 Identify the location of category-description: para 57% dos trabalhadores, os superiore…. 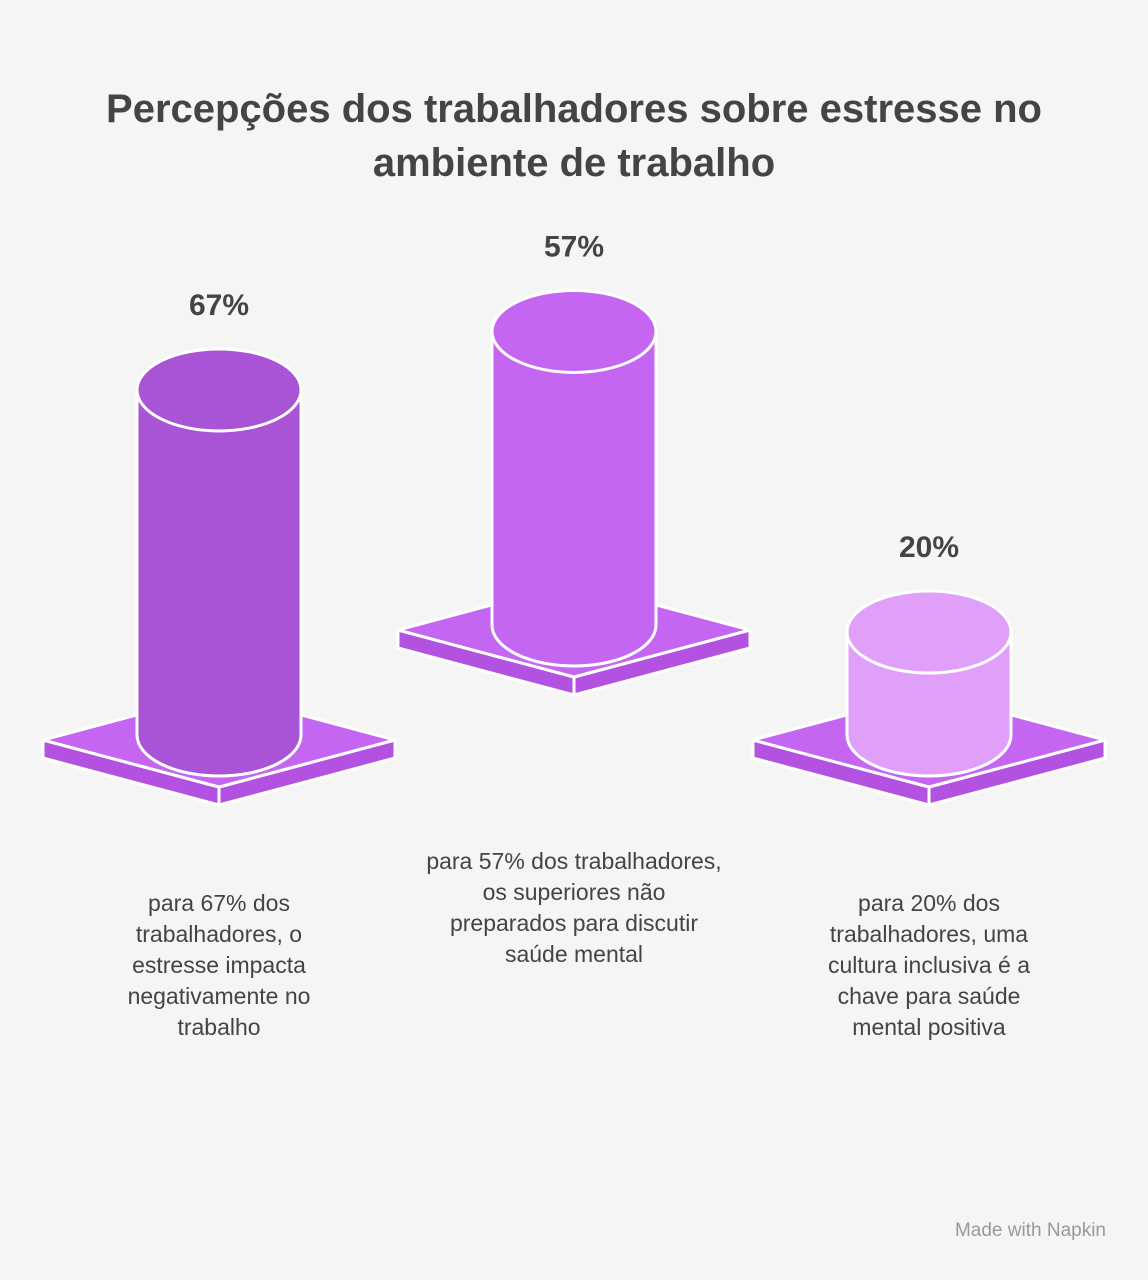
(574, 907).